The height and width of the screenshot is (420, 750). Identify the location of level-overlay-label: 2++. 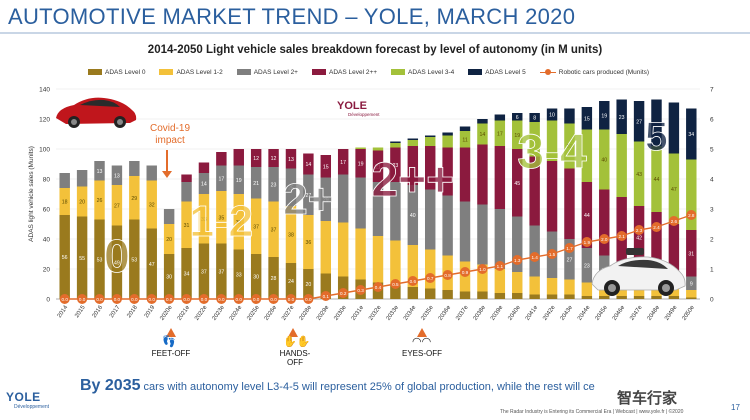
(412, 180).